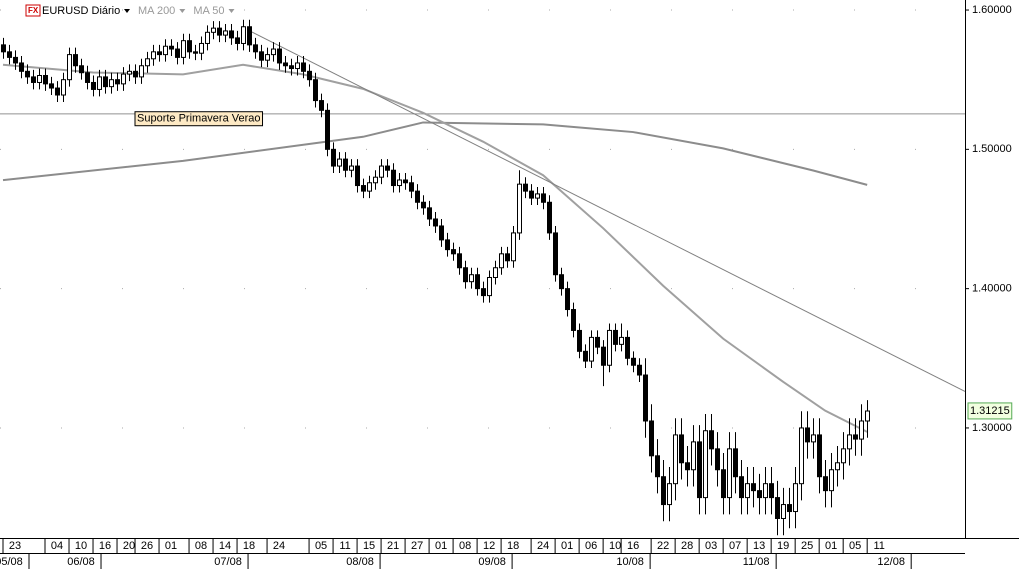 The height and width of the screenshot is (569, 1019). Describe the element at coordinates (990, 411) in the screenshot. I see `last-price-box` at that location.